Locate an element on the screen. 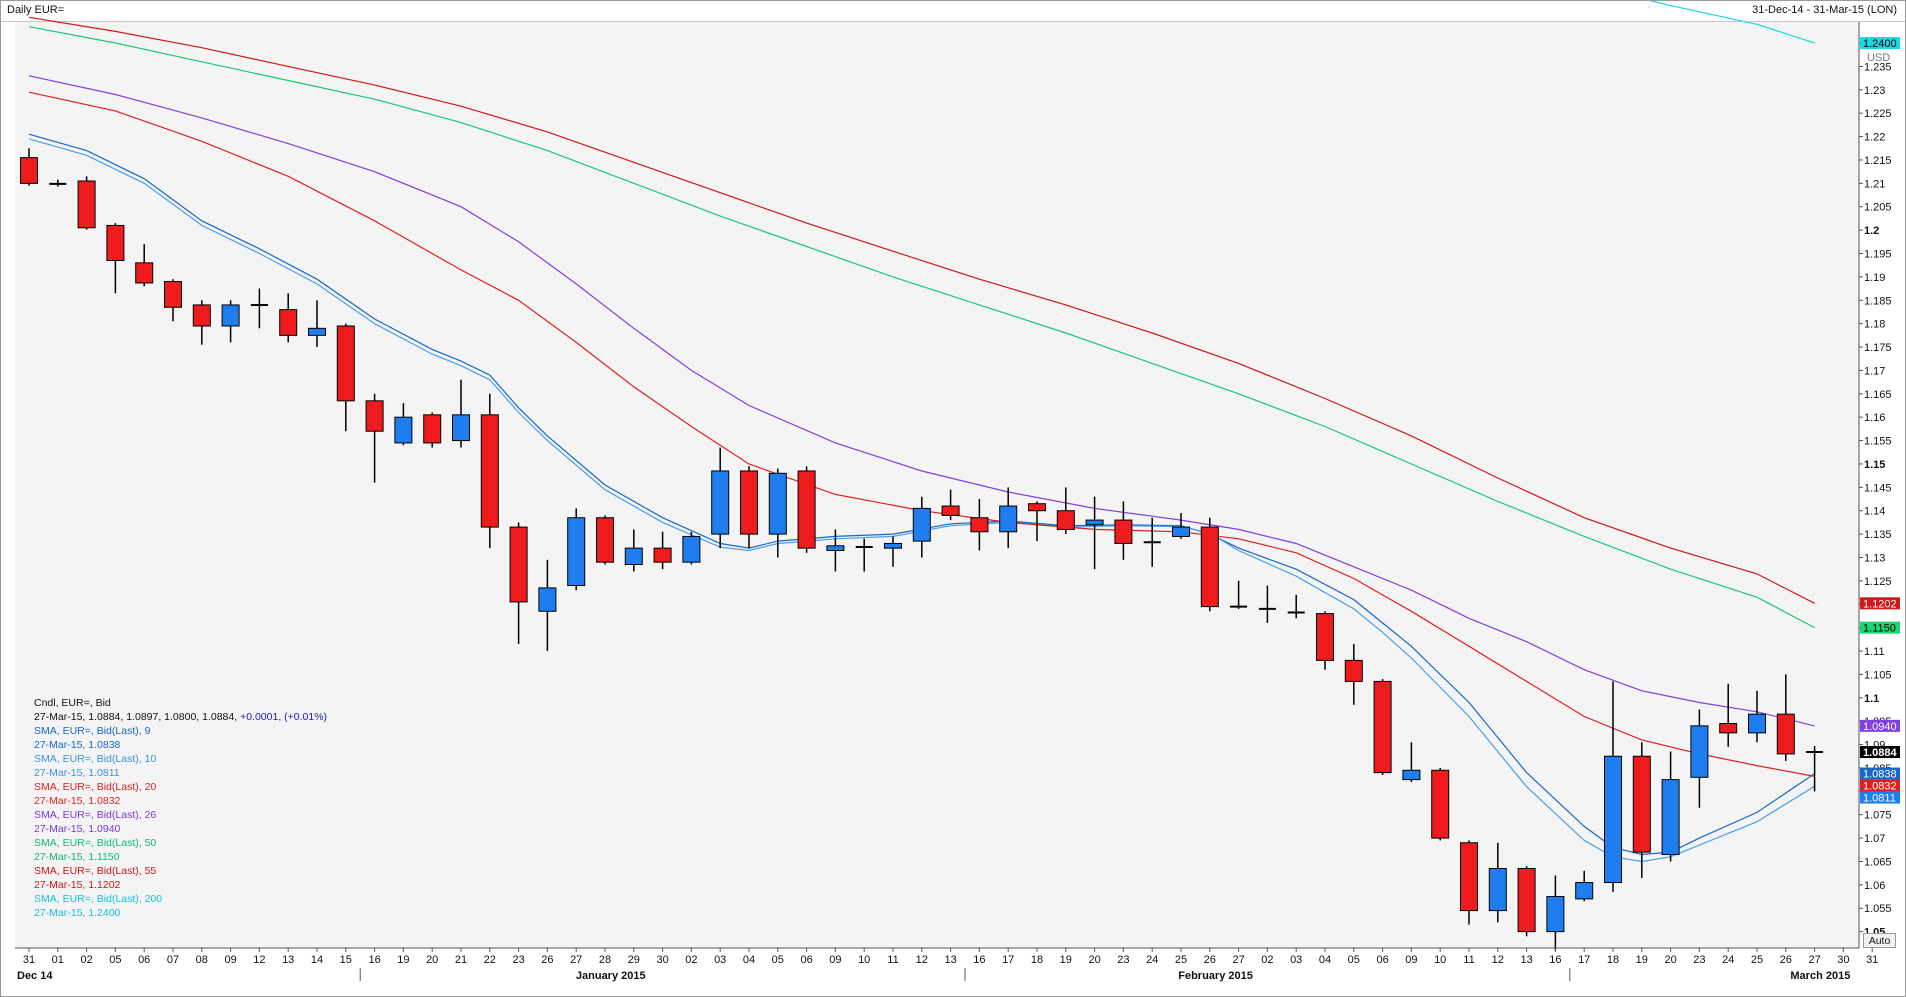 Image resolution: width=1906 pixels, height=997 pixels. y-tick-label: 1.14 is located at coordinates (1874, 512).